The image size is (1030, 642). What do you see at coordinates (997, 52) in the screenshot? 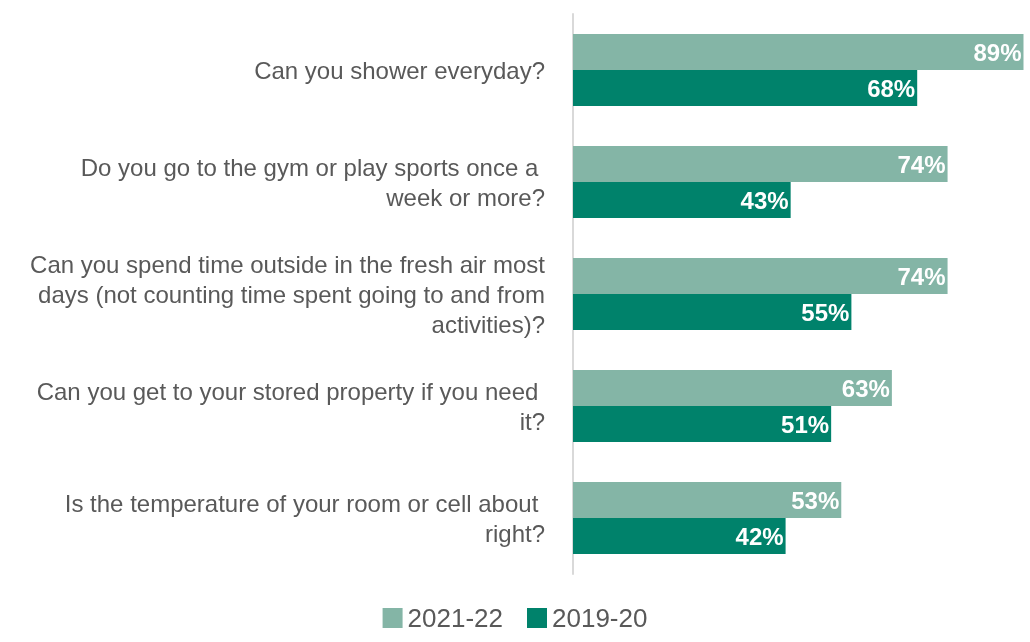
I see `data-label: 89%` at bounding box center [997, 52].